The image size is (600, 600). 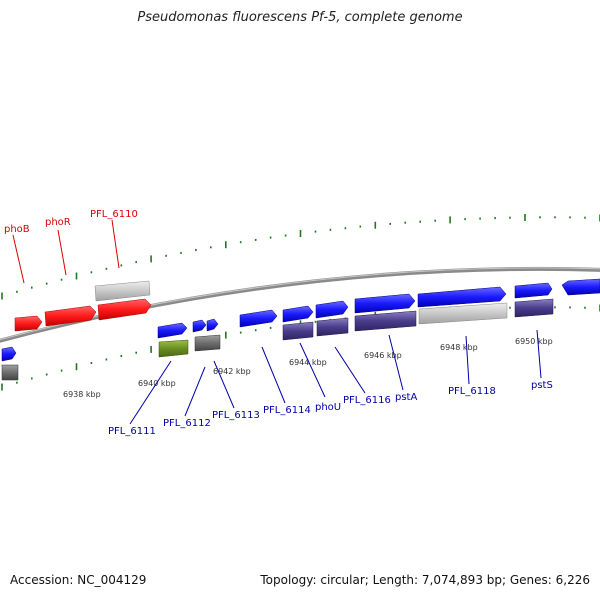 What do you see at coordinates (542, 385) in the screenshot?
I see `gene-label-pstS: pstS` at bounding box center [542, 385].